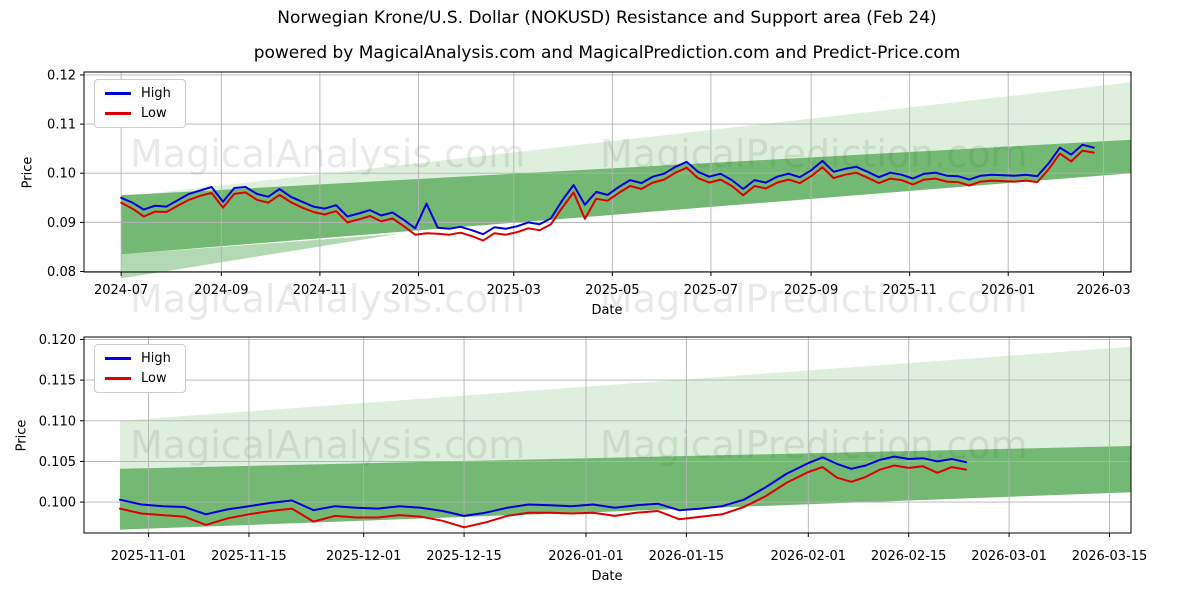  I want to click on y-tick-label: 0.11, so click(61, 125).